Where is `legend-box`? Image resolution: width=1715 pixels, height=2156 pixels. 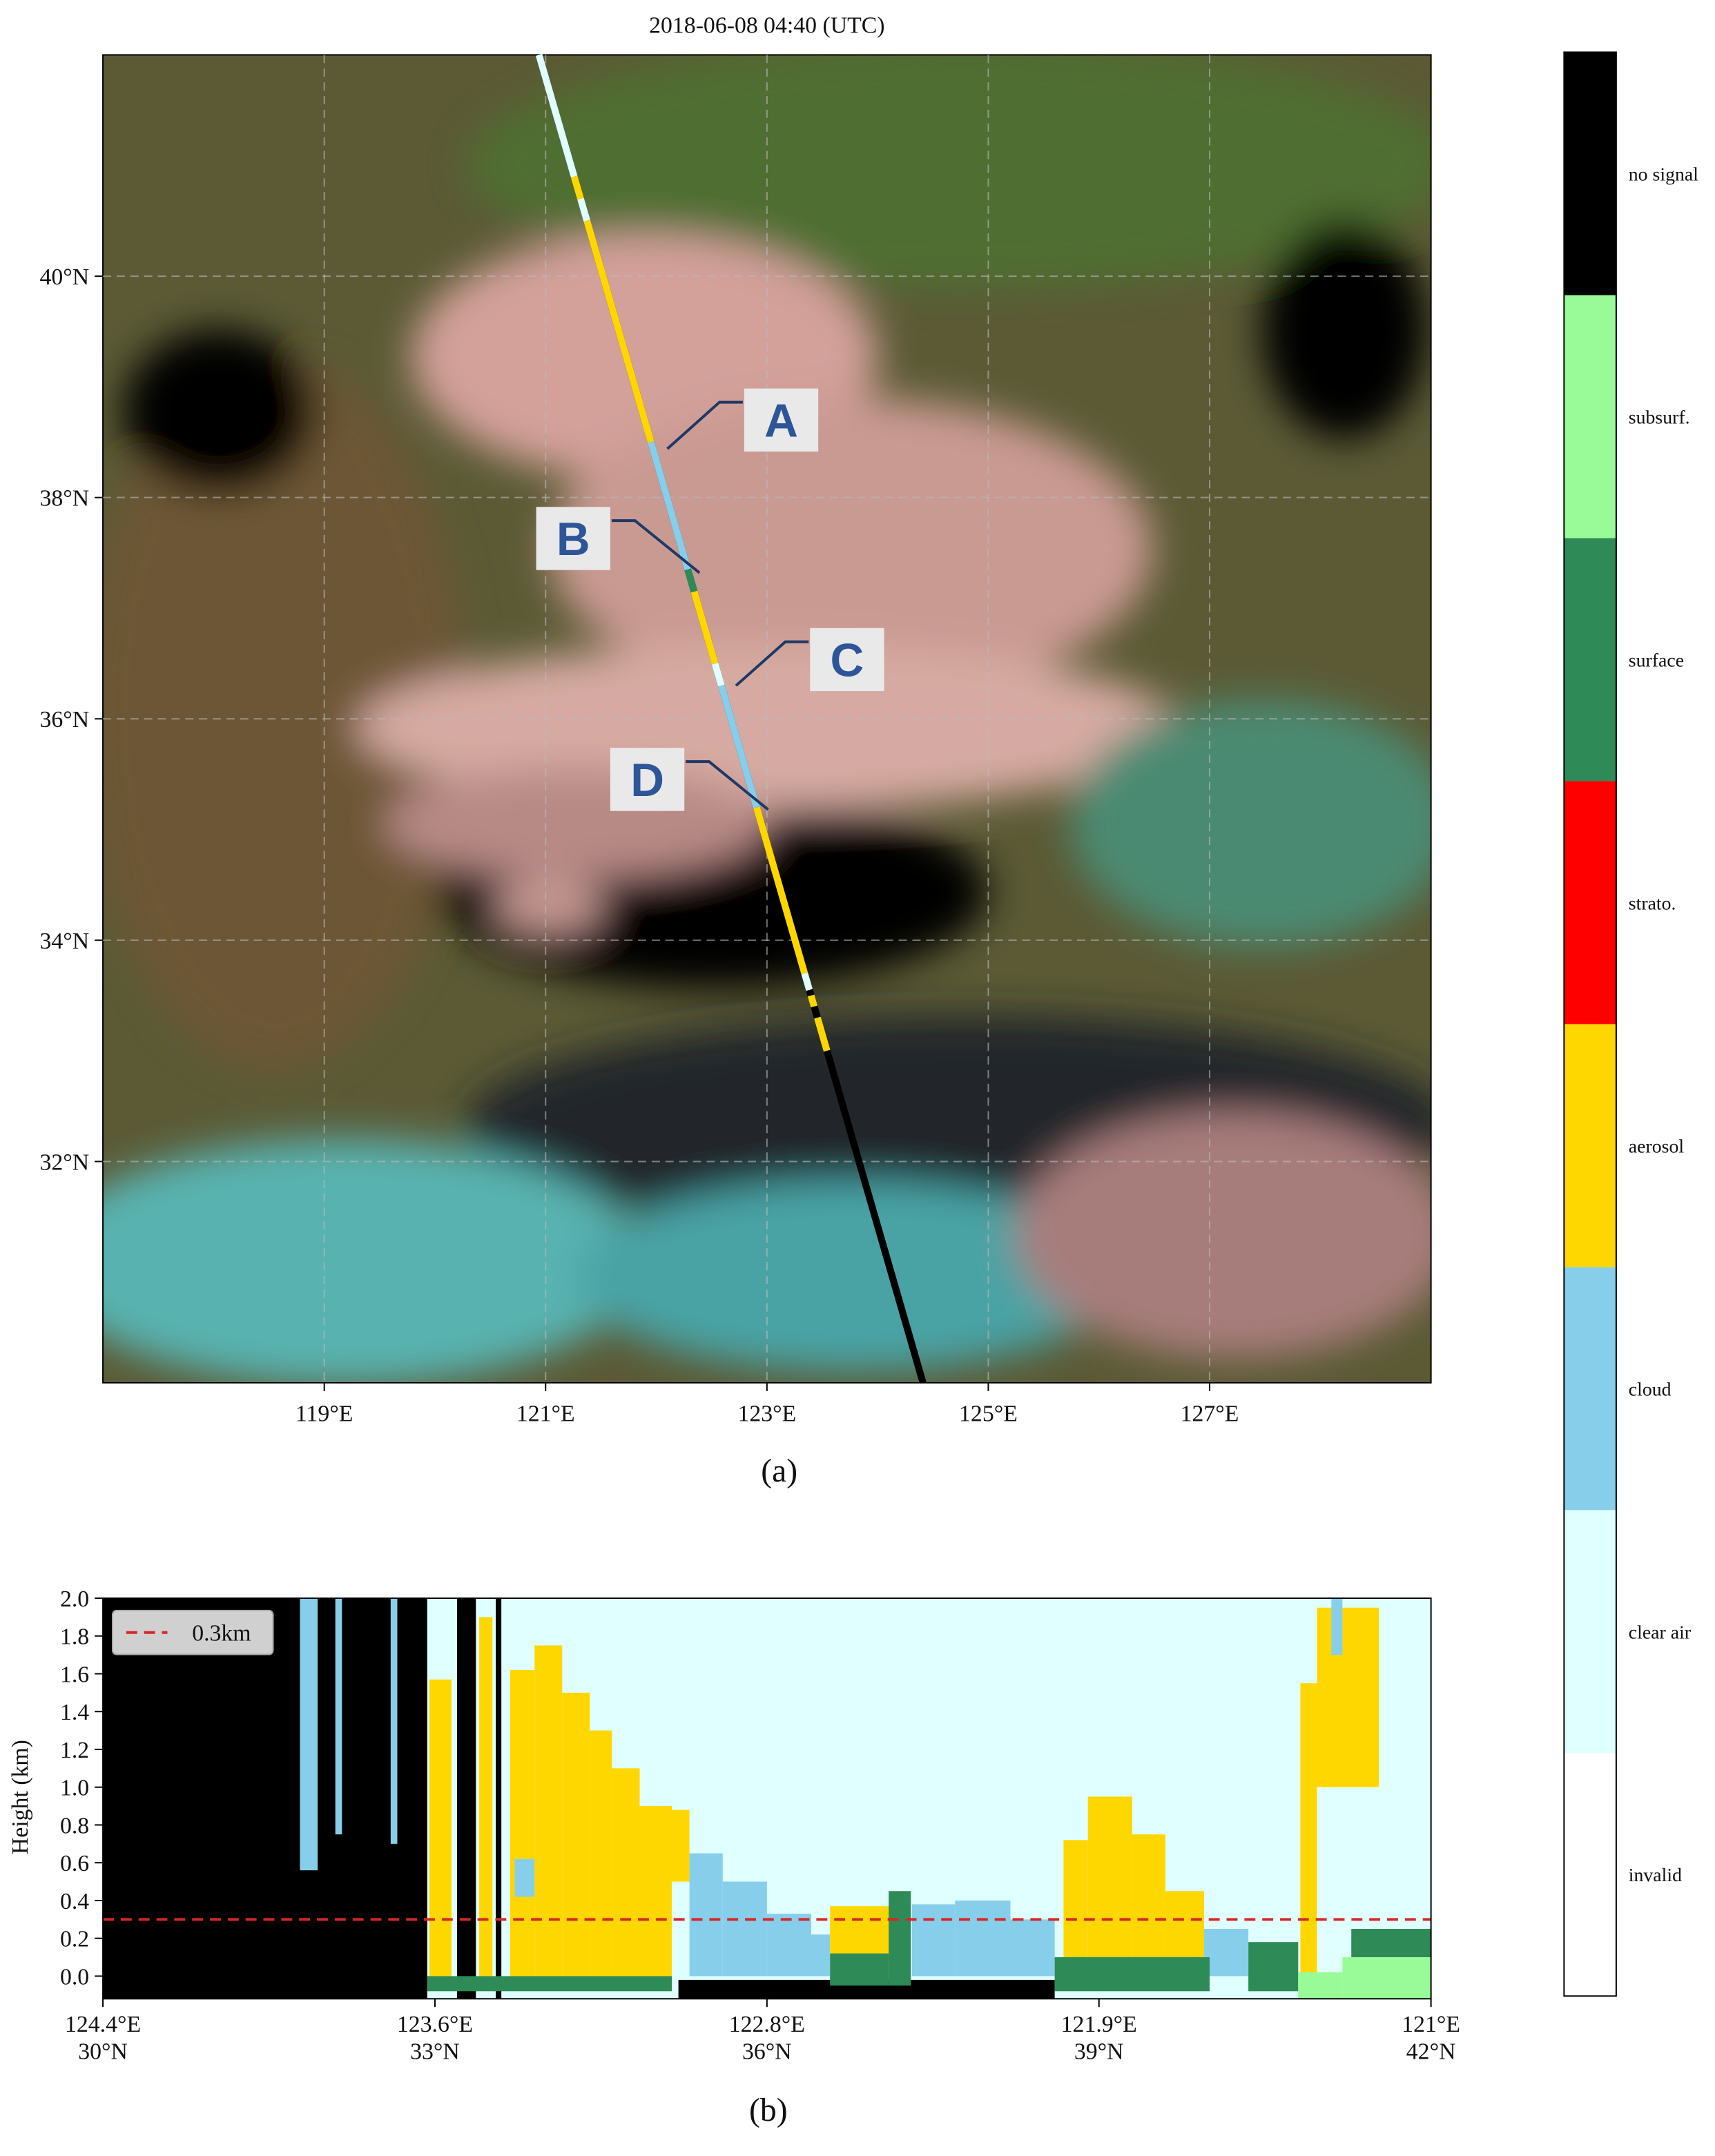 legend-box is located at coordinates (193, 1632).